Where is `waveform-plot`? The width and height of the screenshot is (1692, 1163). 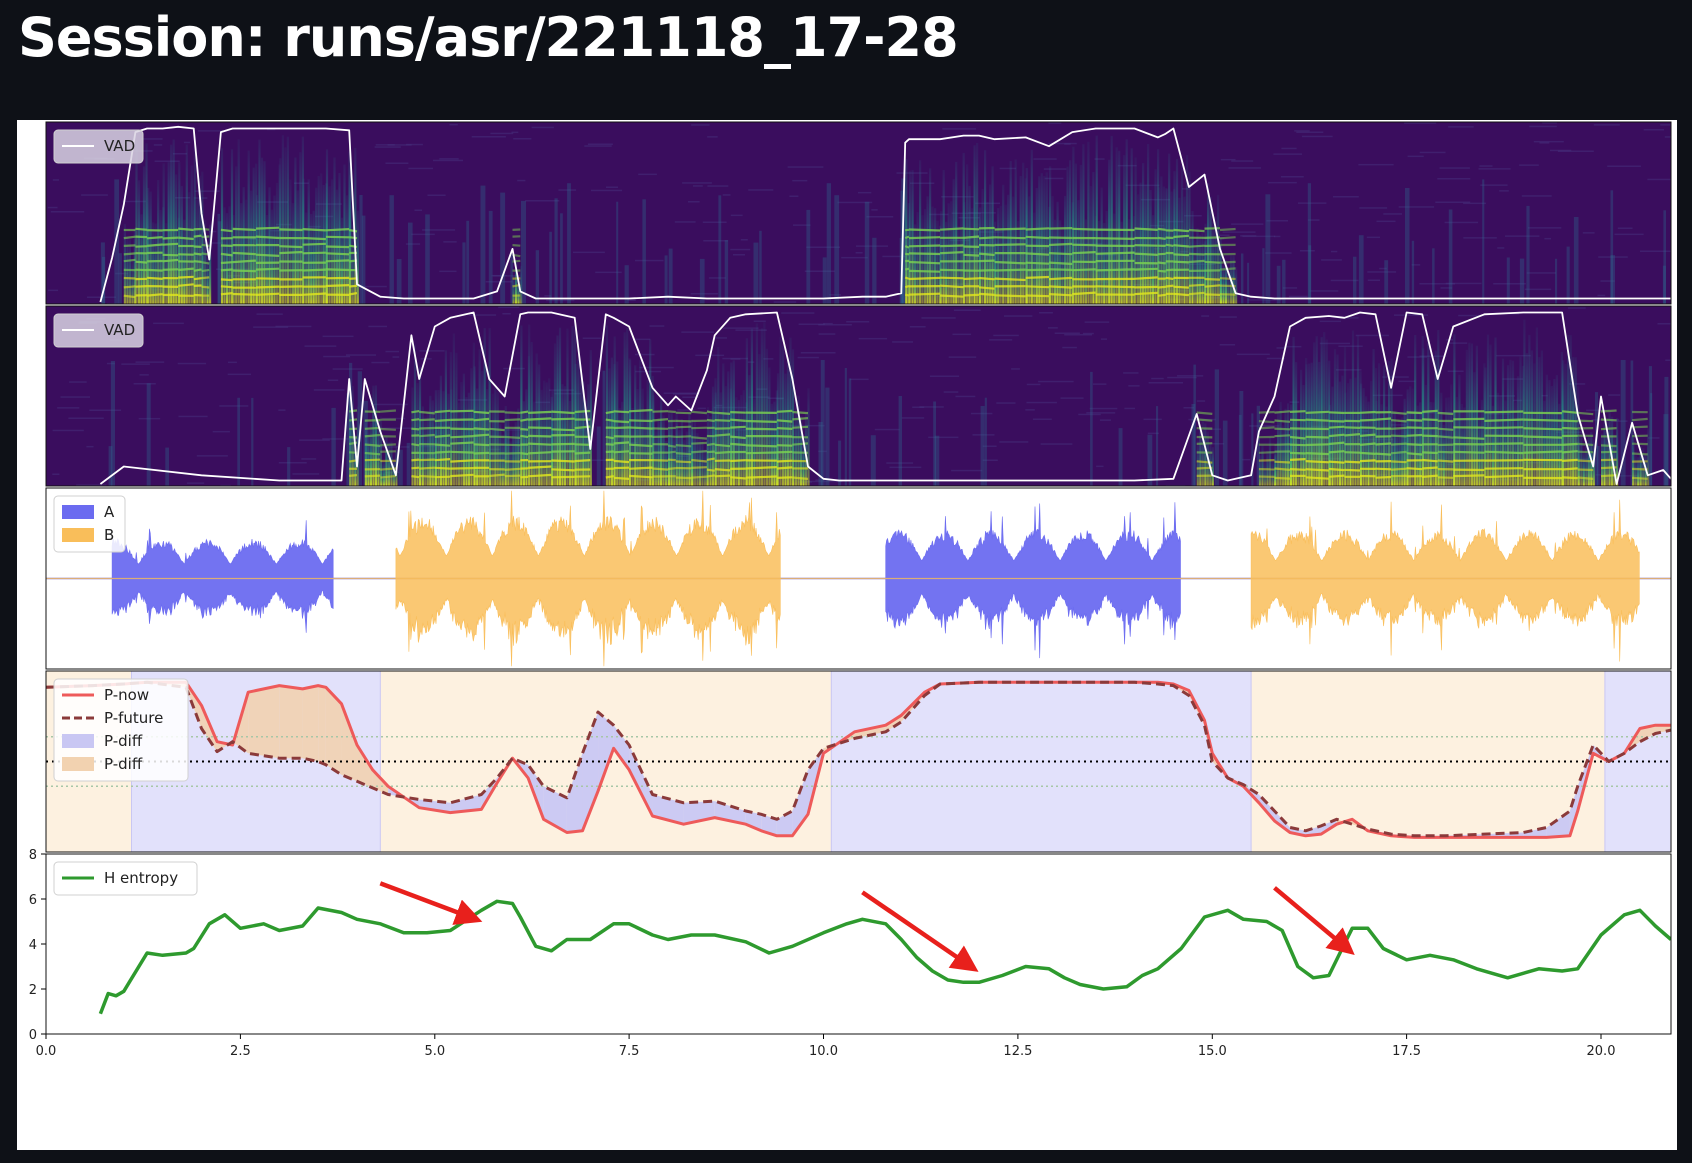 waveform-plot is located at coordinates (858, 578).